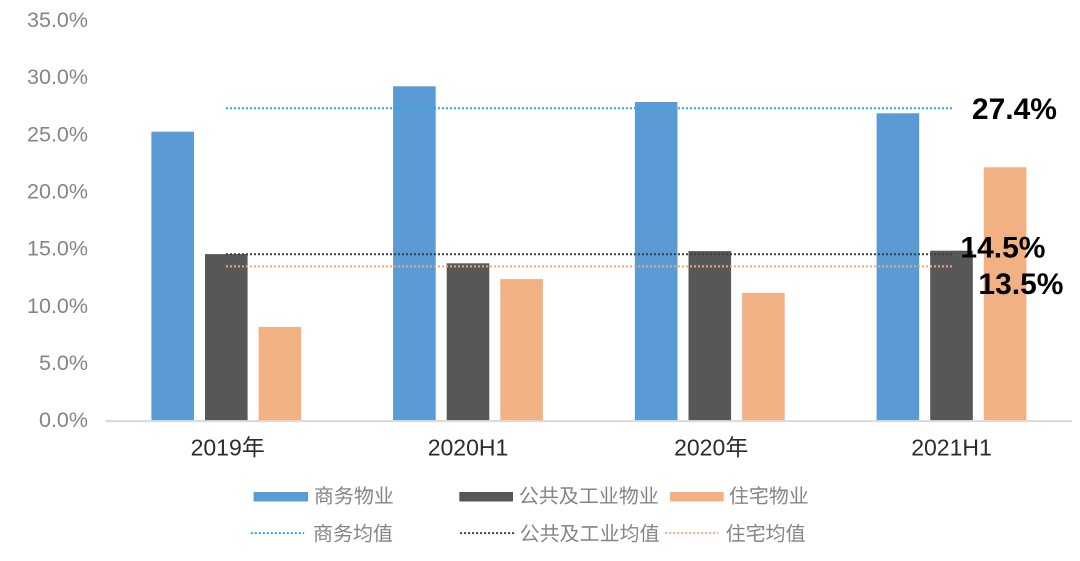  Describe the element at coordinates (57, 77) in the screenshot. I see `svg-text: 30.0%` at that location.